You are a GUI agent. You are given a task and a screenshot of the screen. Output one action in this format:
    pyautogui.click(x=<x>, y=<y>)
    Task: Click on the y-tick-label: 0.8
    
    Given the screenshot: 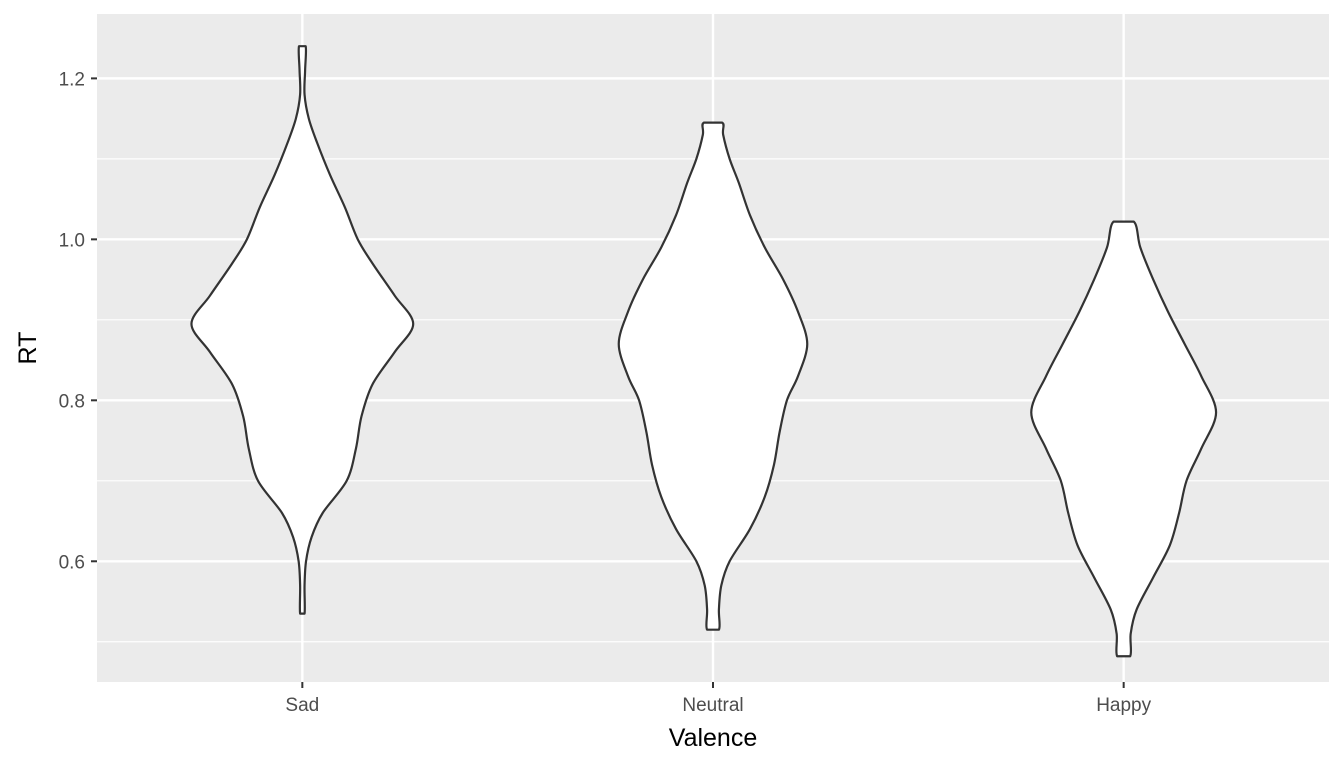 What is the action you would take?
    pyautogui.click(x=72, y=401)
    